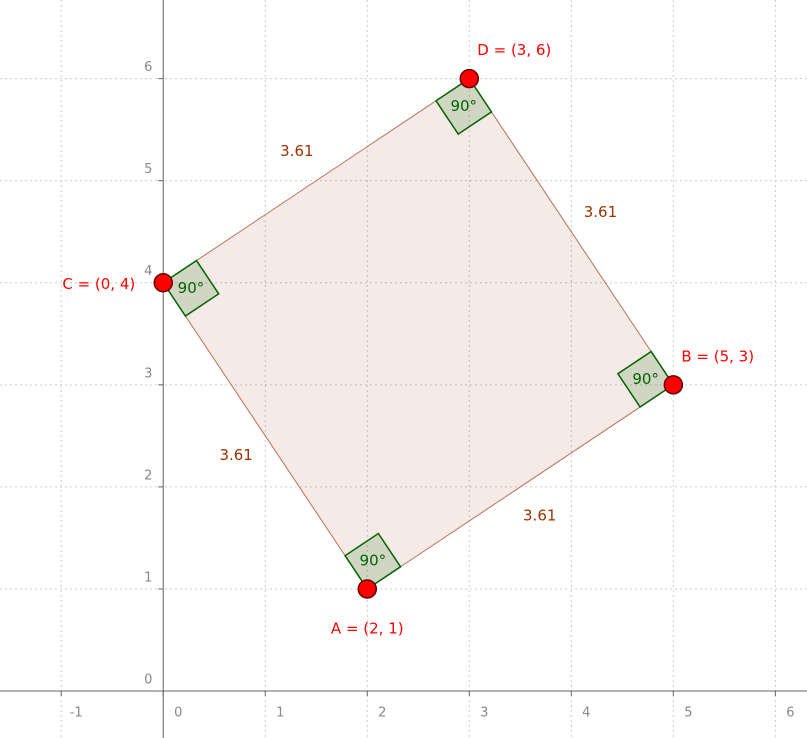  Describe the element at coordinates (790, 713) in the screenshot. I see `x-tick-label: 6` at that location.